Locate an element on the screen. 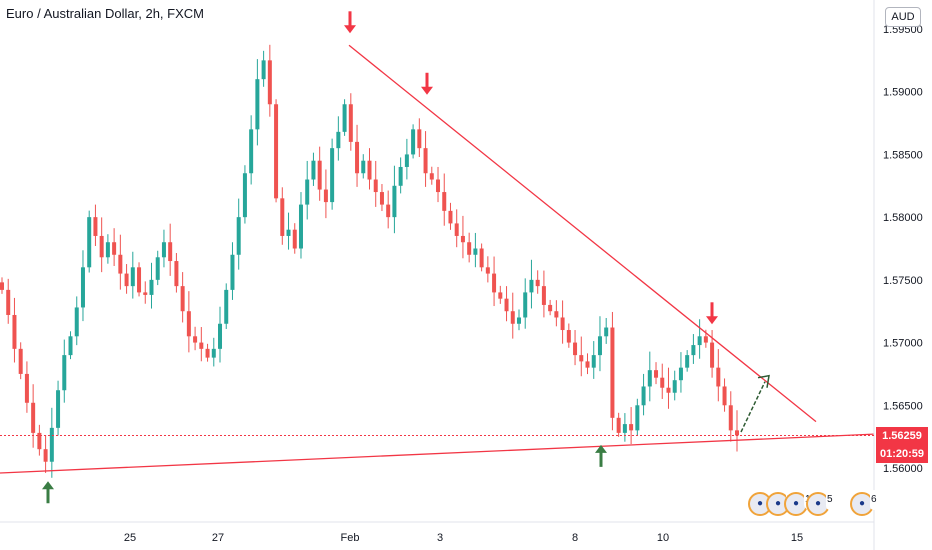 This screenshot has width=932, height=550. projection-arrow-icon is located at coordinates (753, 407).